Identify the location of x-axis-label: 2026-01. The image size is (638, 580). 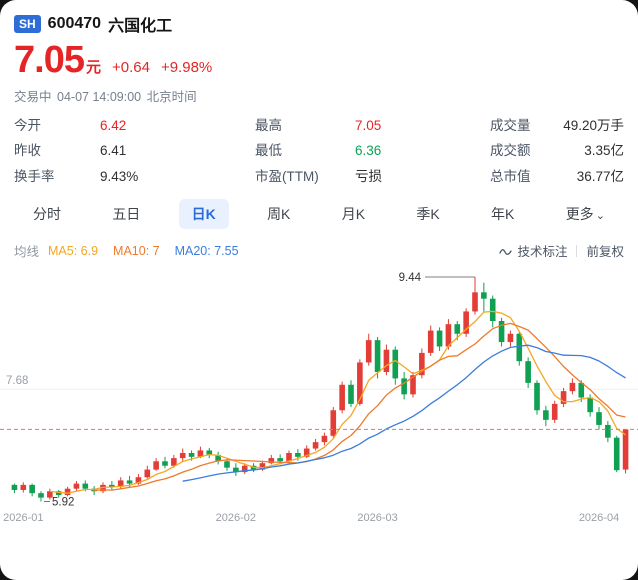
(23, 518).